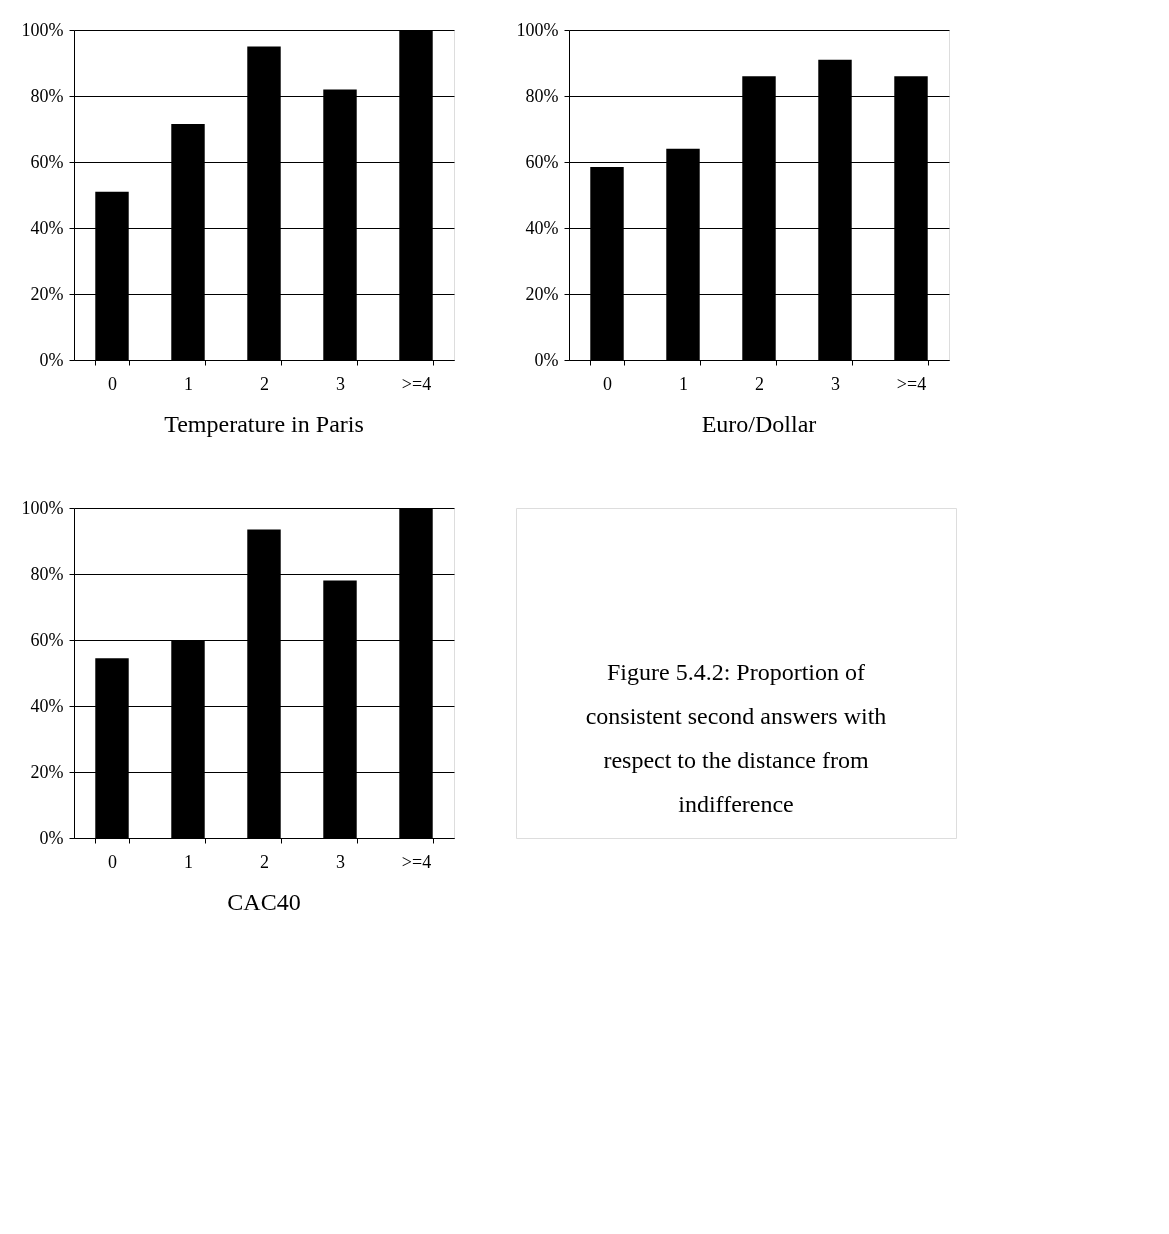 The height and width of the screenshot is (1234, 1169). I want to click on text: CAC40, so click(264, 902).